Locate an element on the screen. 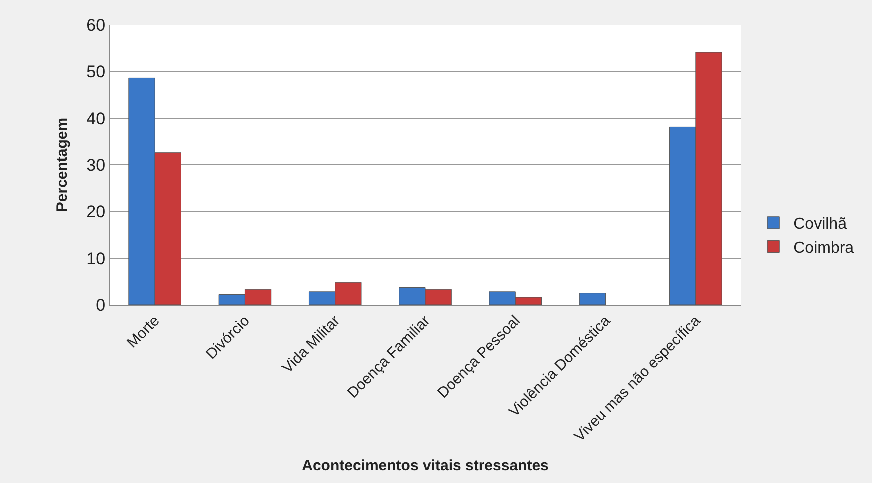  y-tick-label: 0 is located at coordinates (101, 305).